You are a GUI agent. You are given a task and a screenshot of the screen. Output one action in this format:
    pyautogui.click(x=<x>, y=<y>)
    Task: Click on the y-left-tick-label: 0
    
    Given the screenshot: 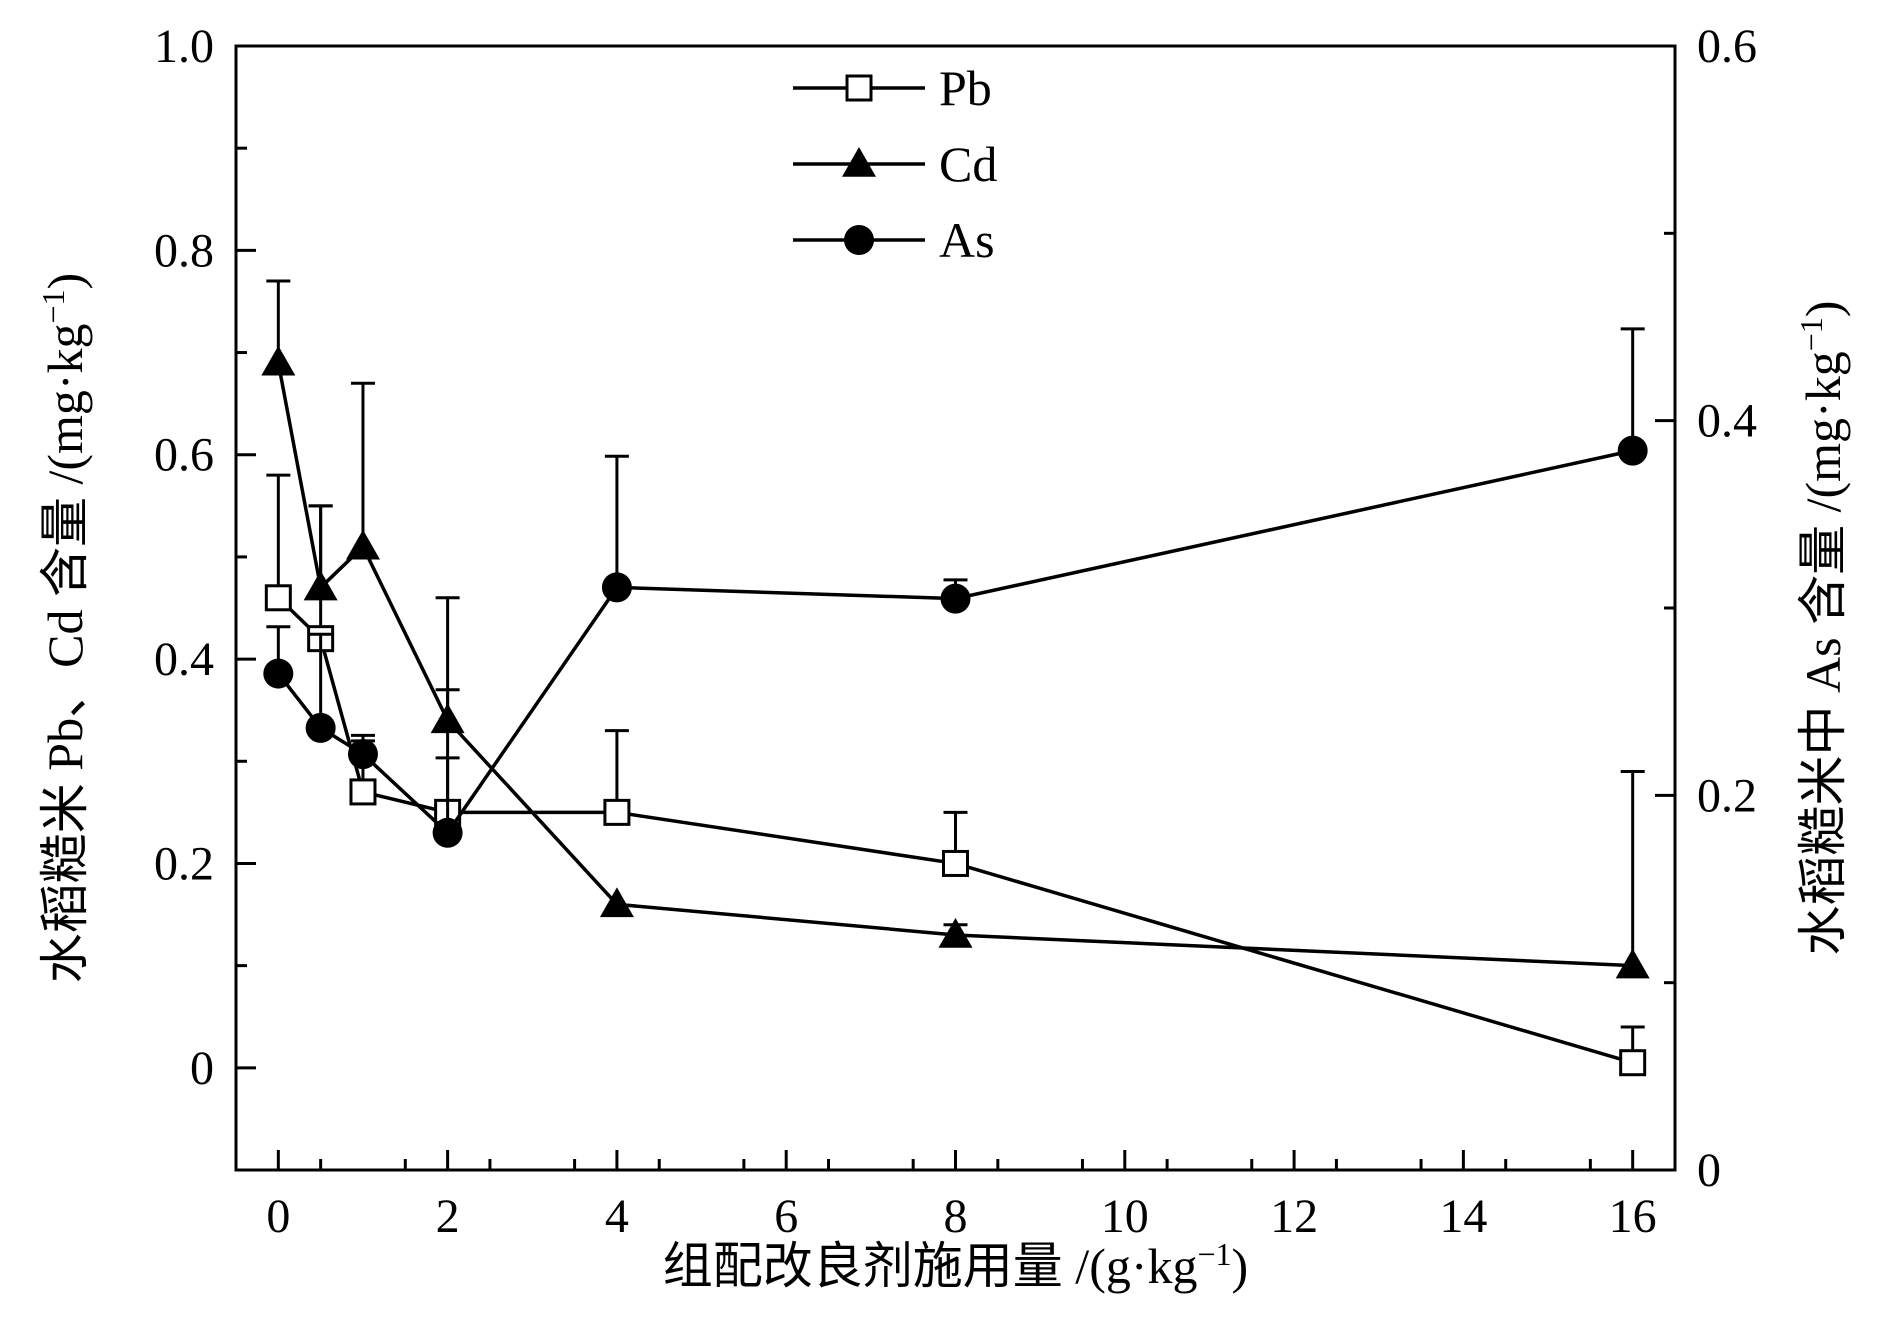 What is the action you would take?
    pyautogui.click(x=202, y=1068)
    